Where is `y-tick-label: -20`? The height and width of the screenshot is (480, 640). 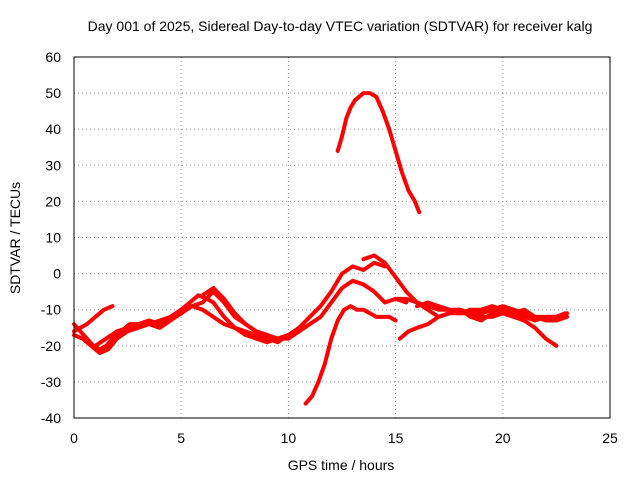
y-tick-label: -20 is located at coordinates (51, 346).